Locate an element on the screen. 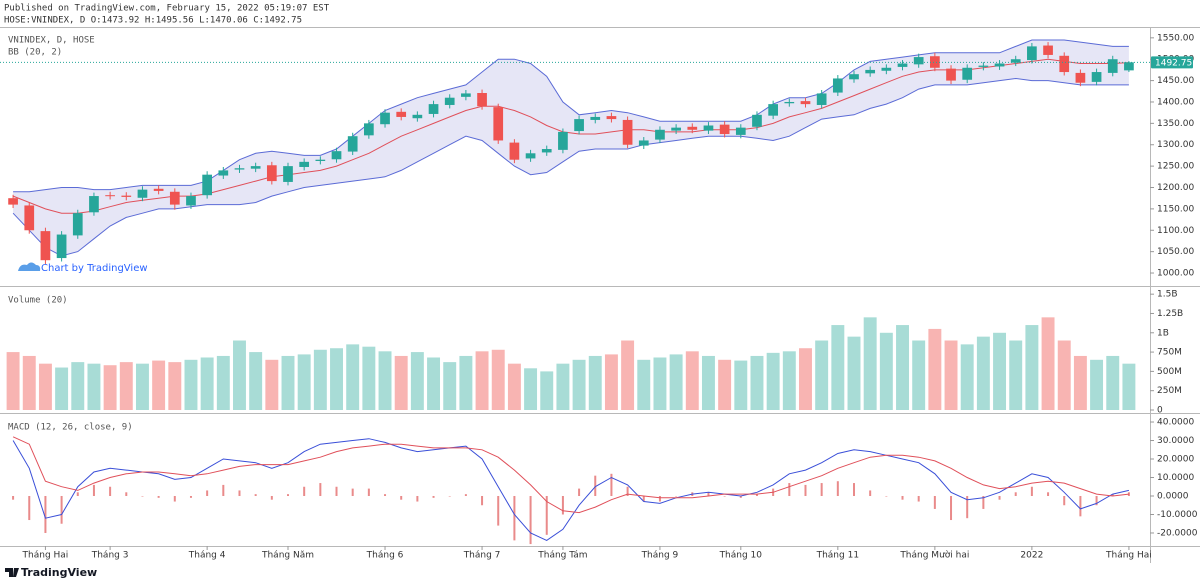 This screenshot has height=584, width=1200. y-tick-label: 30.0000 is located at coordinates (1175, 441).